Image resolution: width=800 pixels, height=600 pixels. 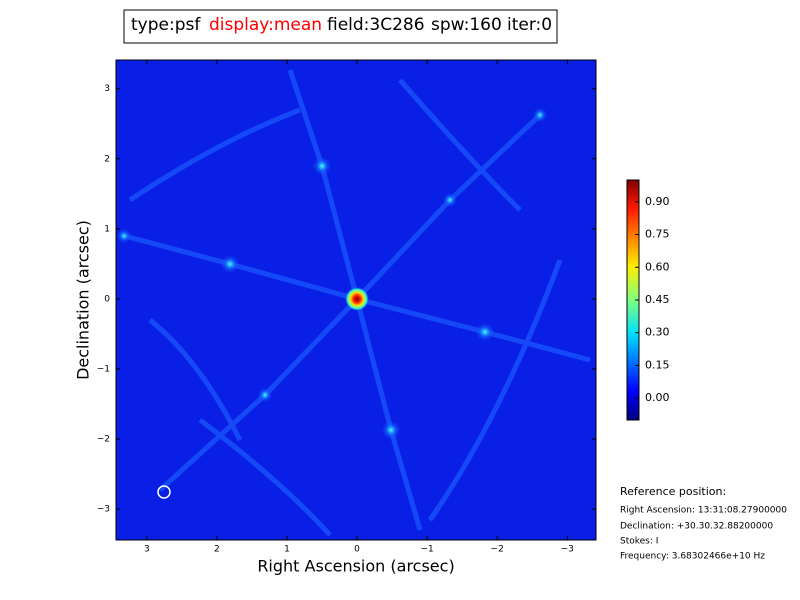 I want to click on colorbar-tick-label: 0.90, so click(x=657, y=201).